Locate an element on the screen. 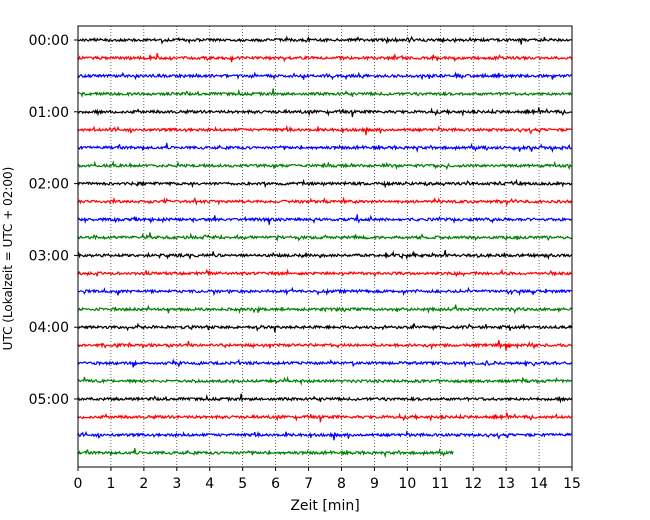  x-tick-label: 8 is located at coordinates (341, 484).